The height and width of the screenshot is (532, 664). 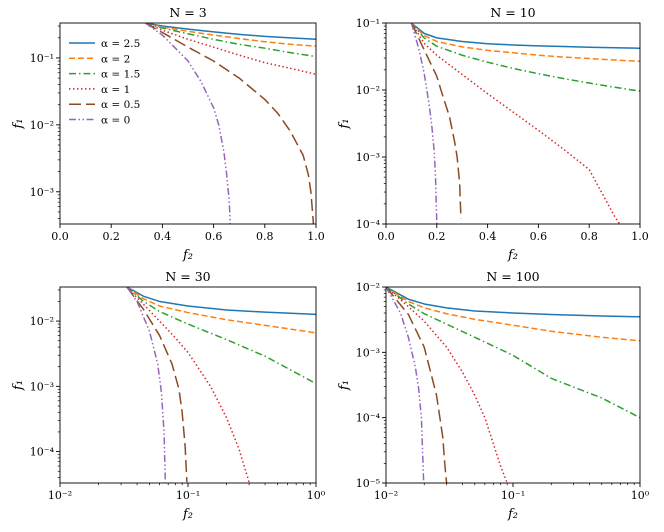 What do you see at coordinates (120, 105) in the screenshot?
I see `legend-label: α = 0.5` at bounding box center [120, 105].